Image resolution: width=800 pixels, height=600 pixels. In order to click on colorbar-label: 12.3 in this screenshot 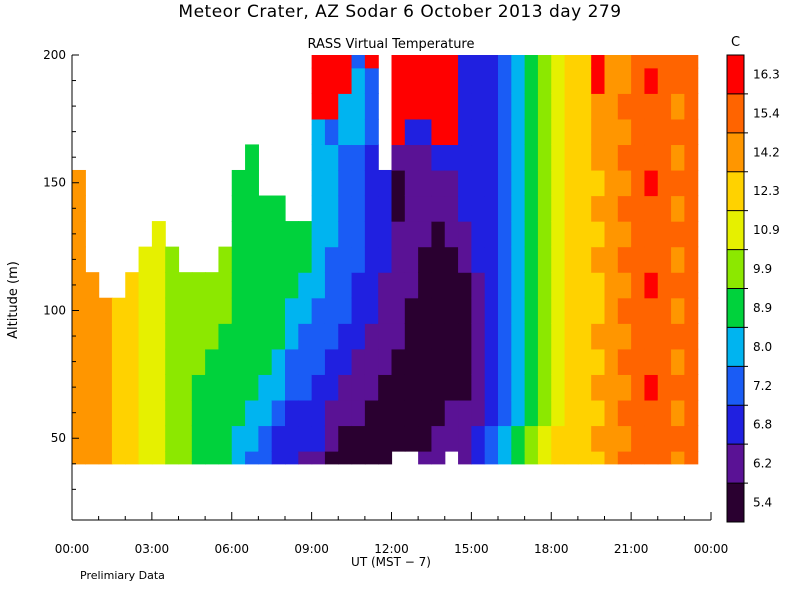, I will do `click(766, 191)`.